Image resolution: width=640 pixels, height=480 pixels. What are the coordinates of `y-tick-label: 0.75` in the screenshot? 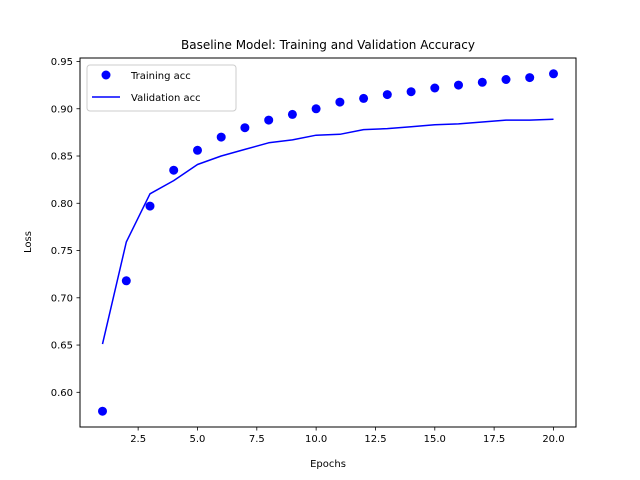 It's located at (62, 251).